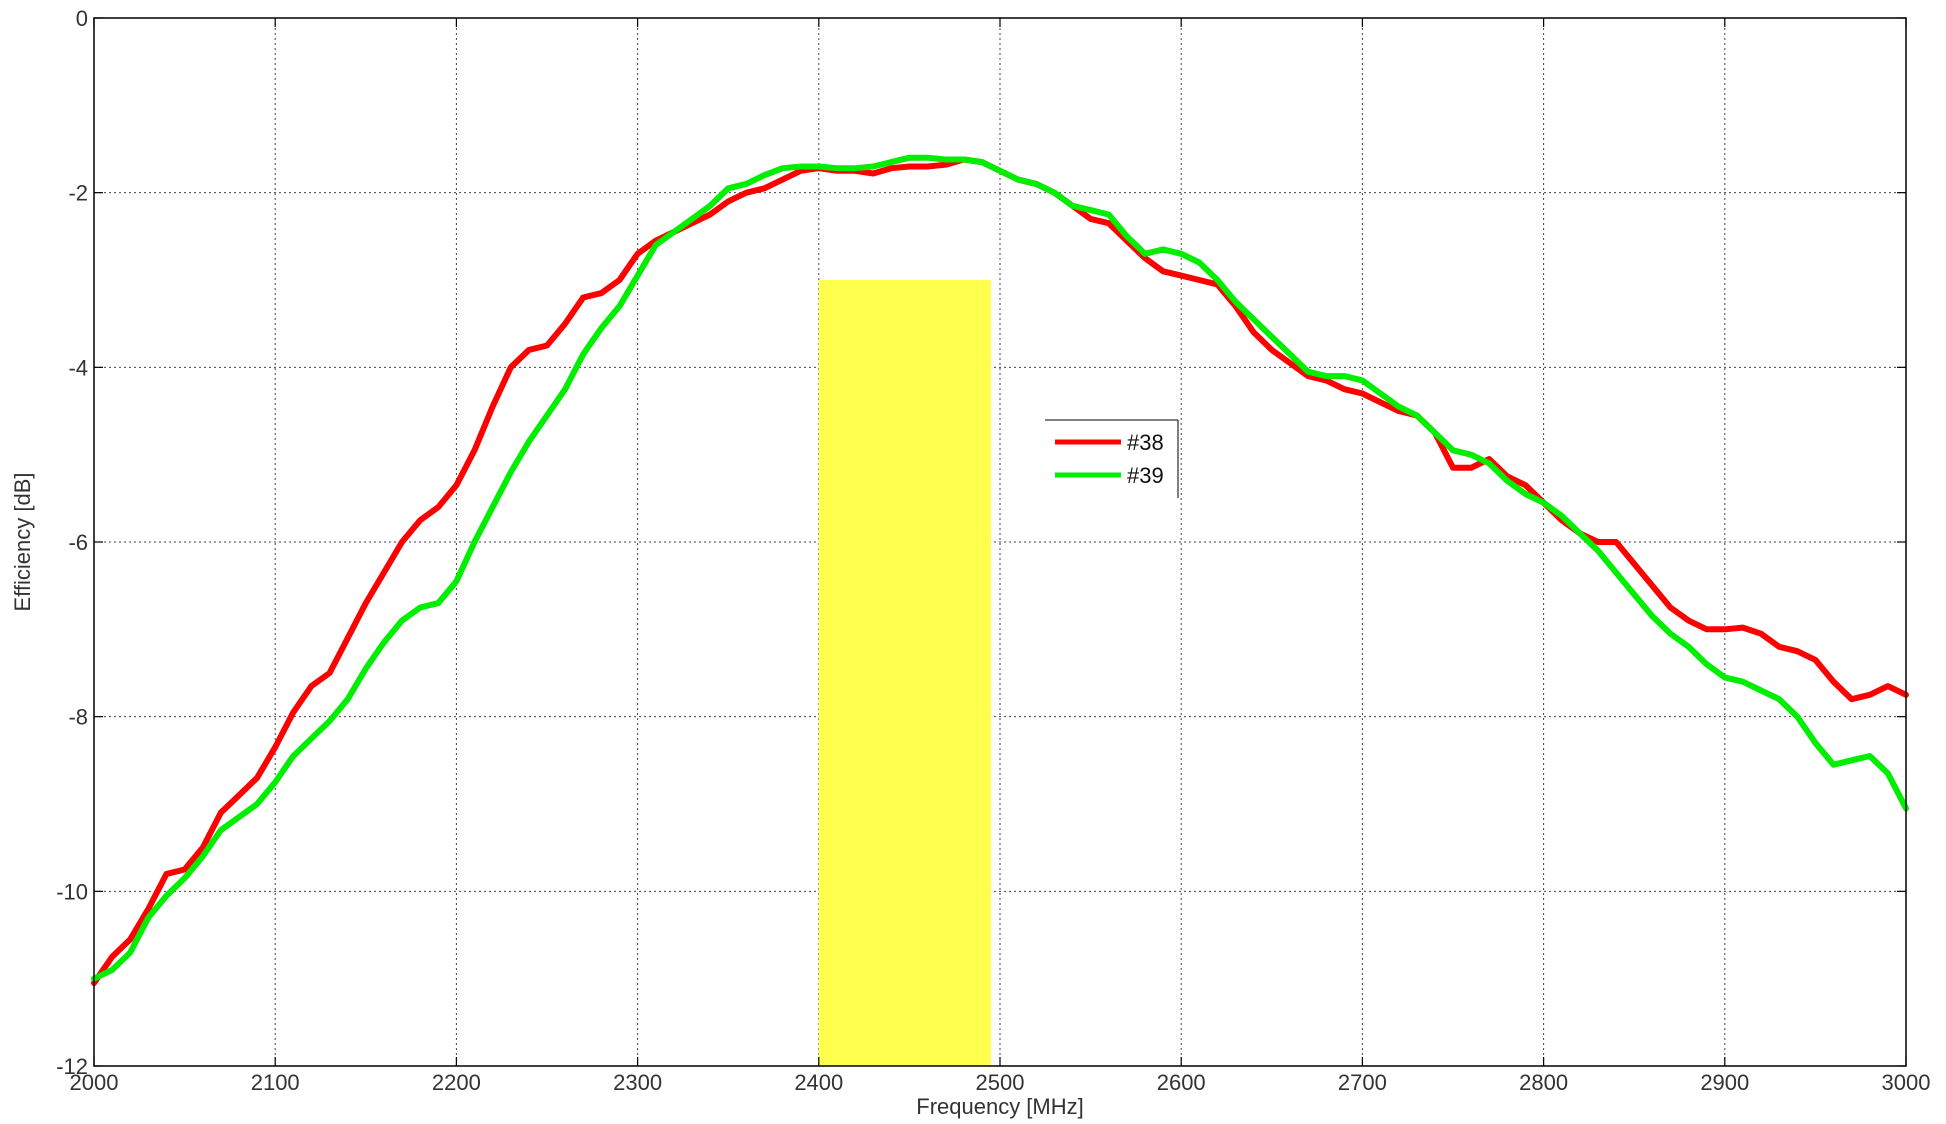  What do you see at coordinates (78, 193) in the screenshot?
I see `y-tick-label--2: -2` at bounding box center [78, 193].